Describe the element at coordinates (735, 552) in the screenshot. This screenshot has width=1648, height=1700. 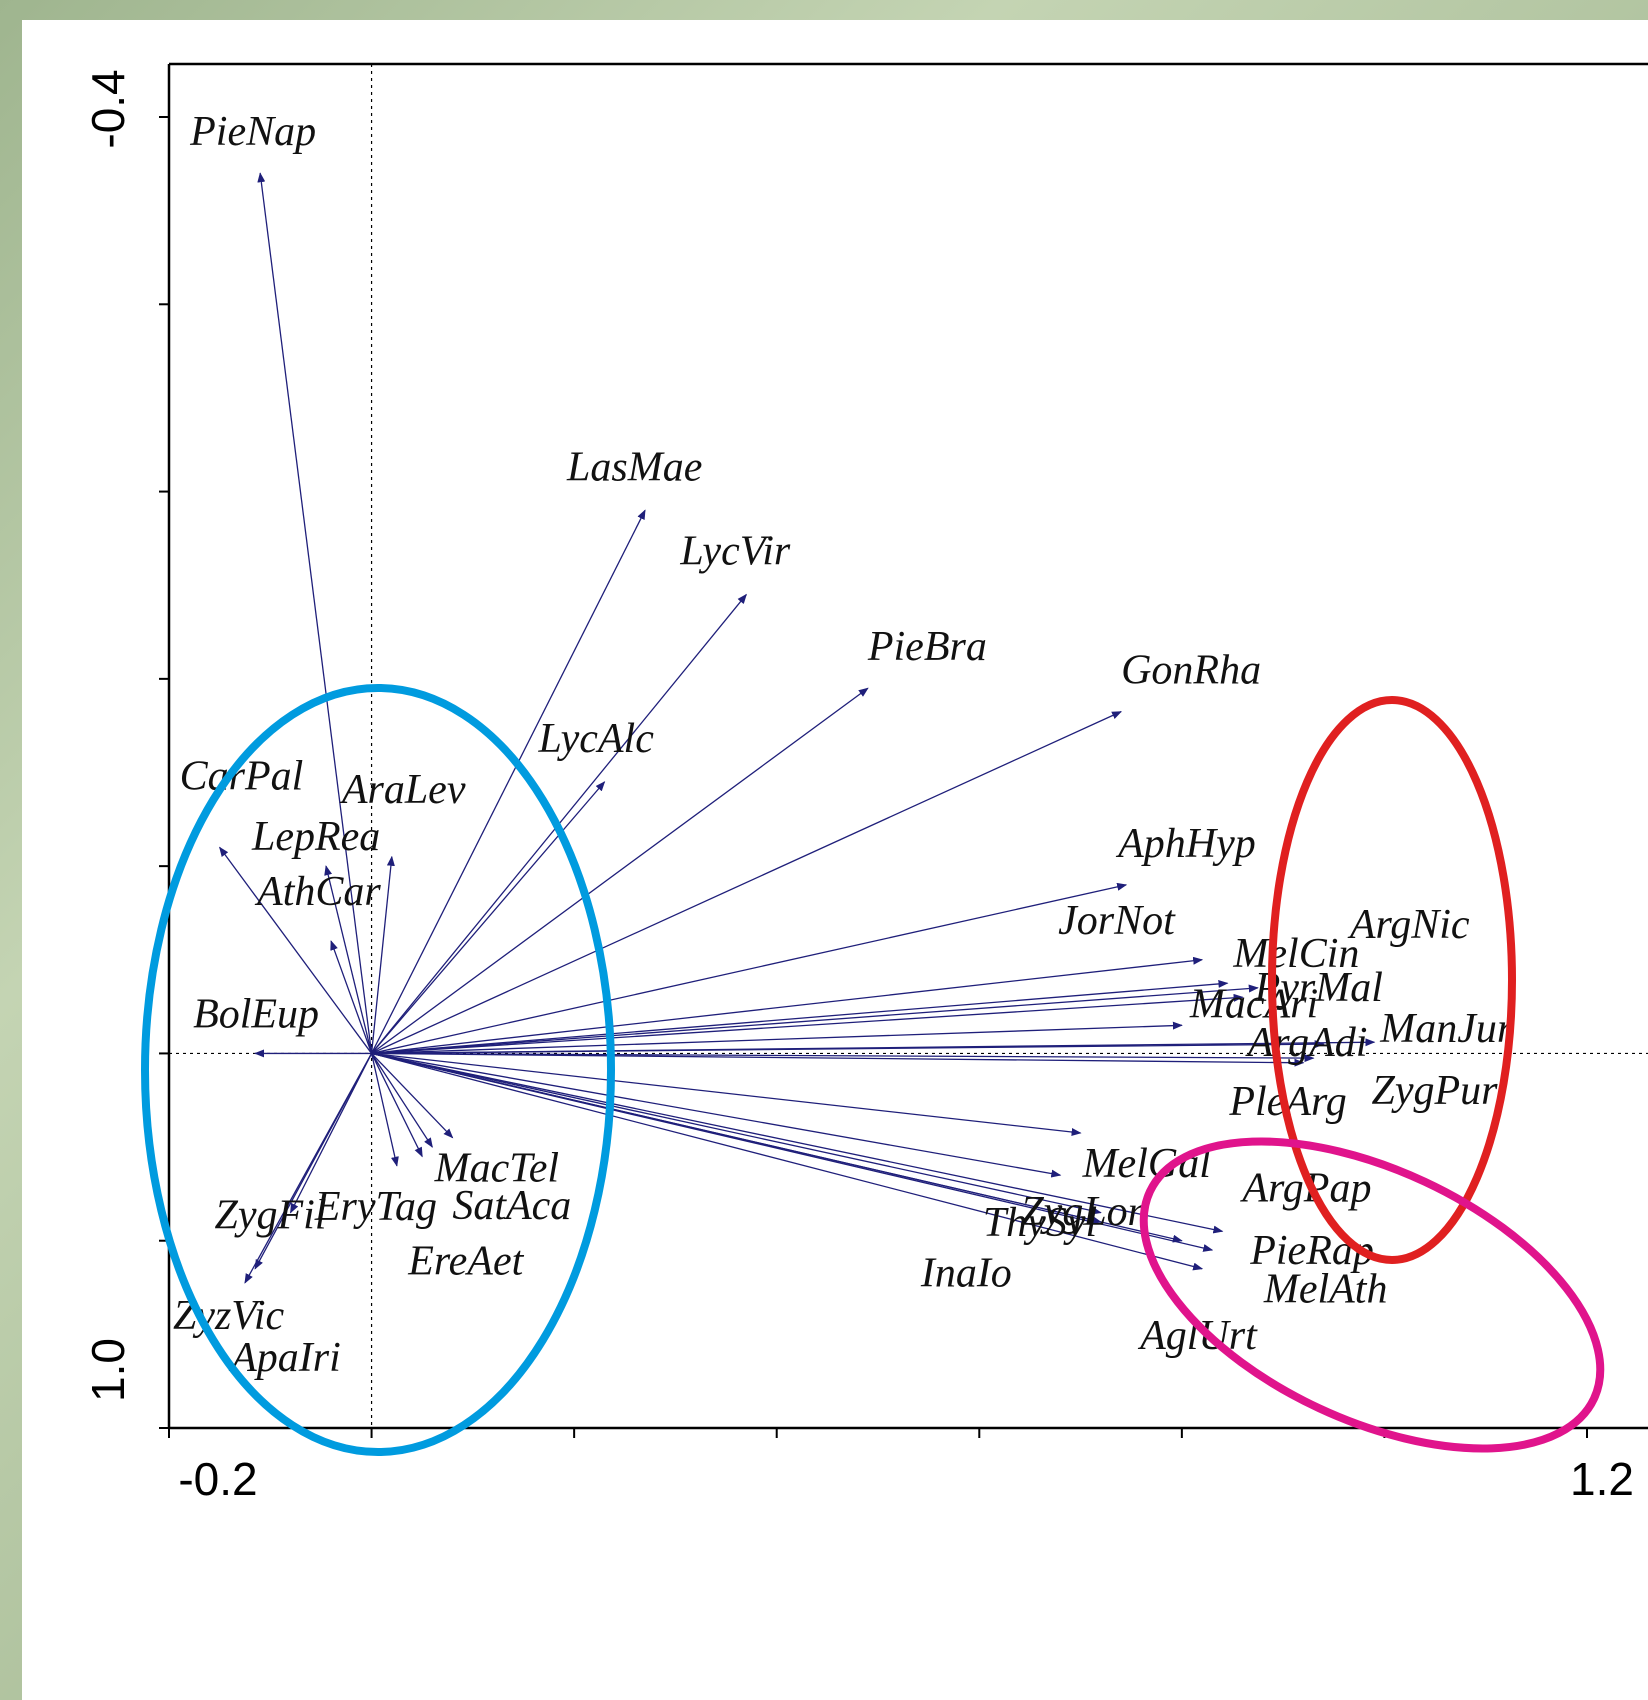
I see `label-lycvir: LycVir` at that location.